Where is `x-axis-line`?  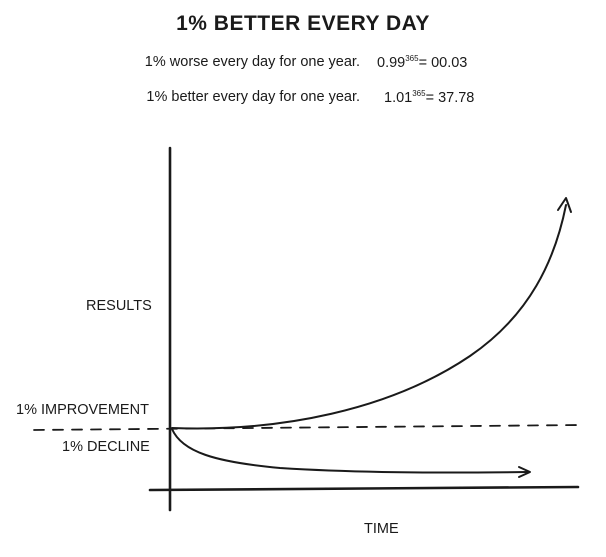 x-axis-line is located at coordinates (364, 488).